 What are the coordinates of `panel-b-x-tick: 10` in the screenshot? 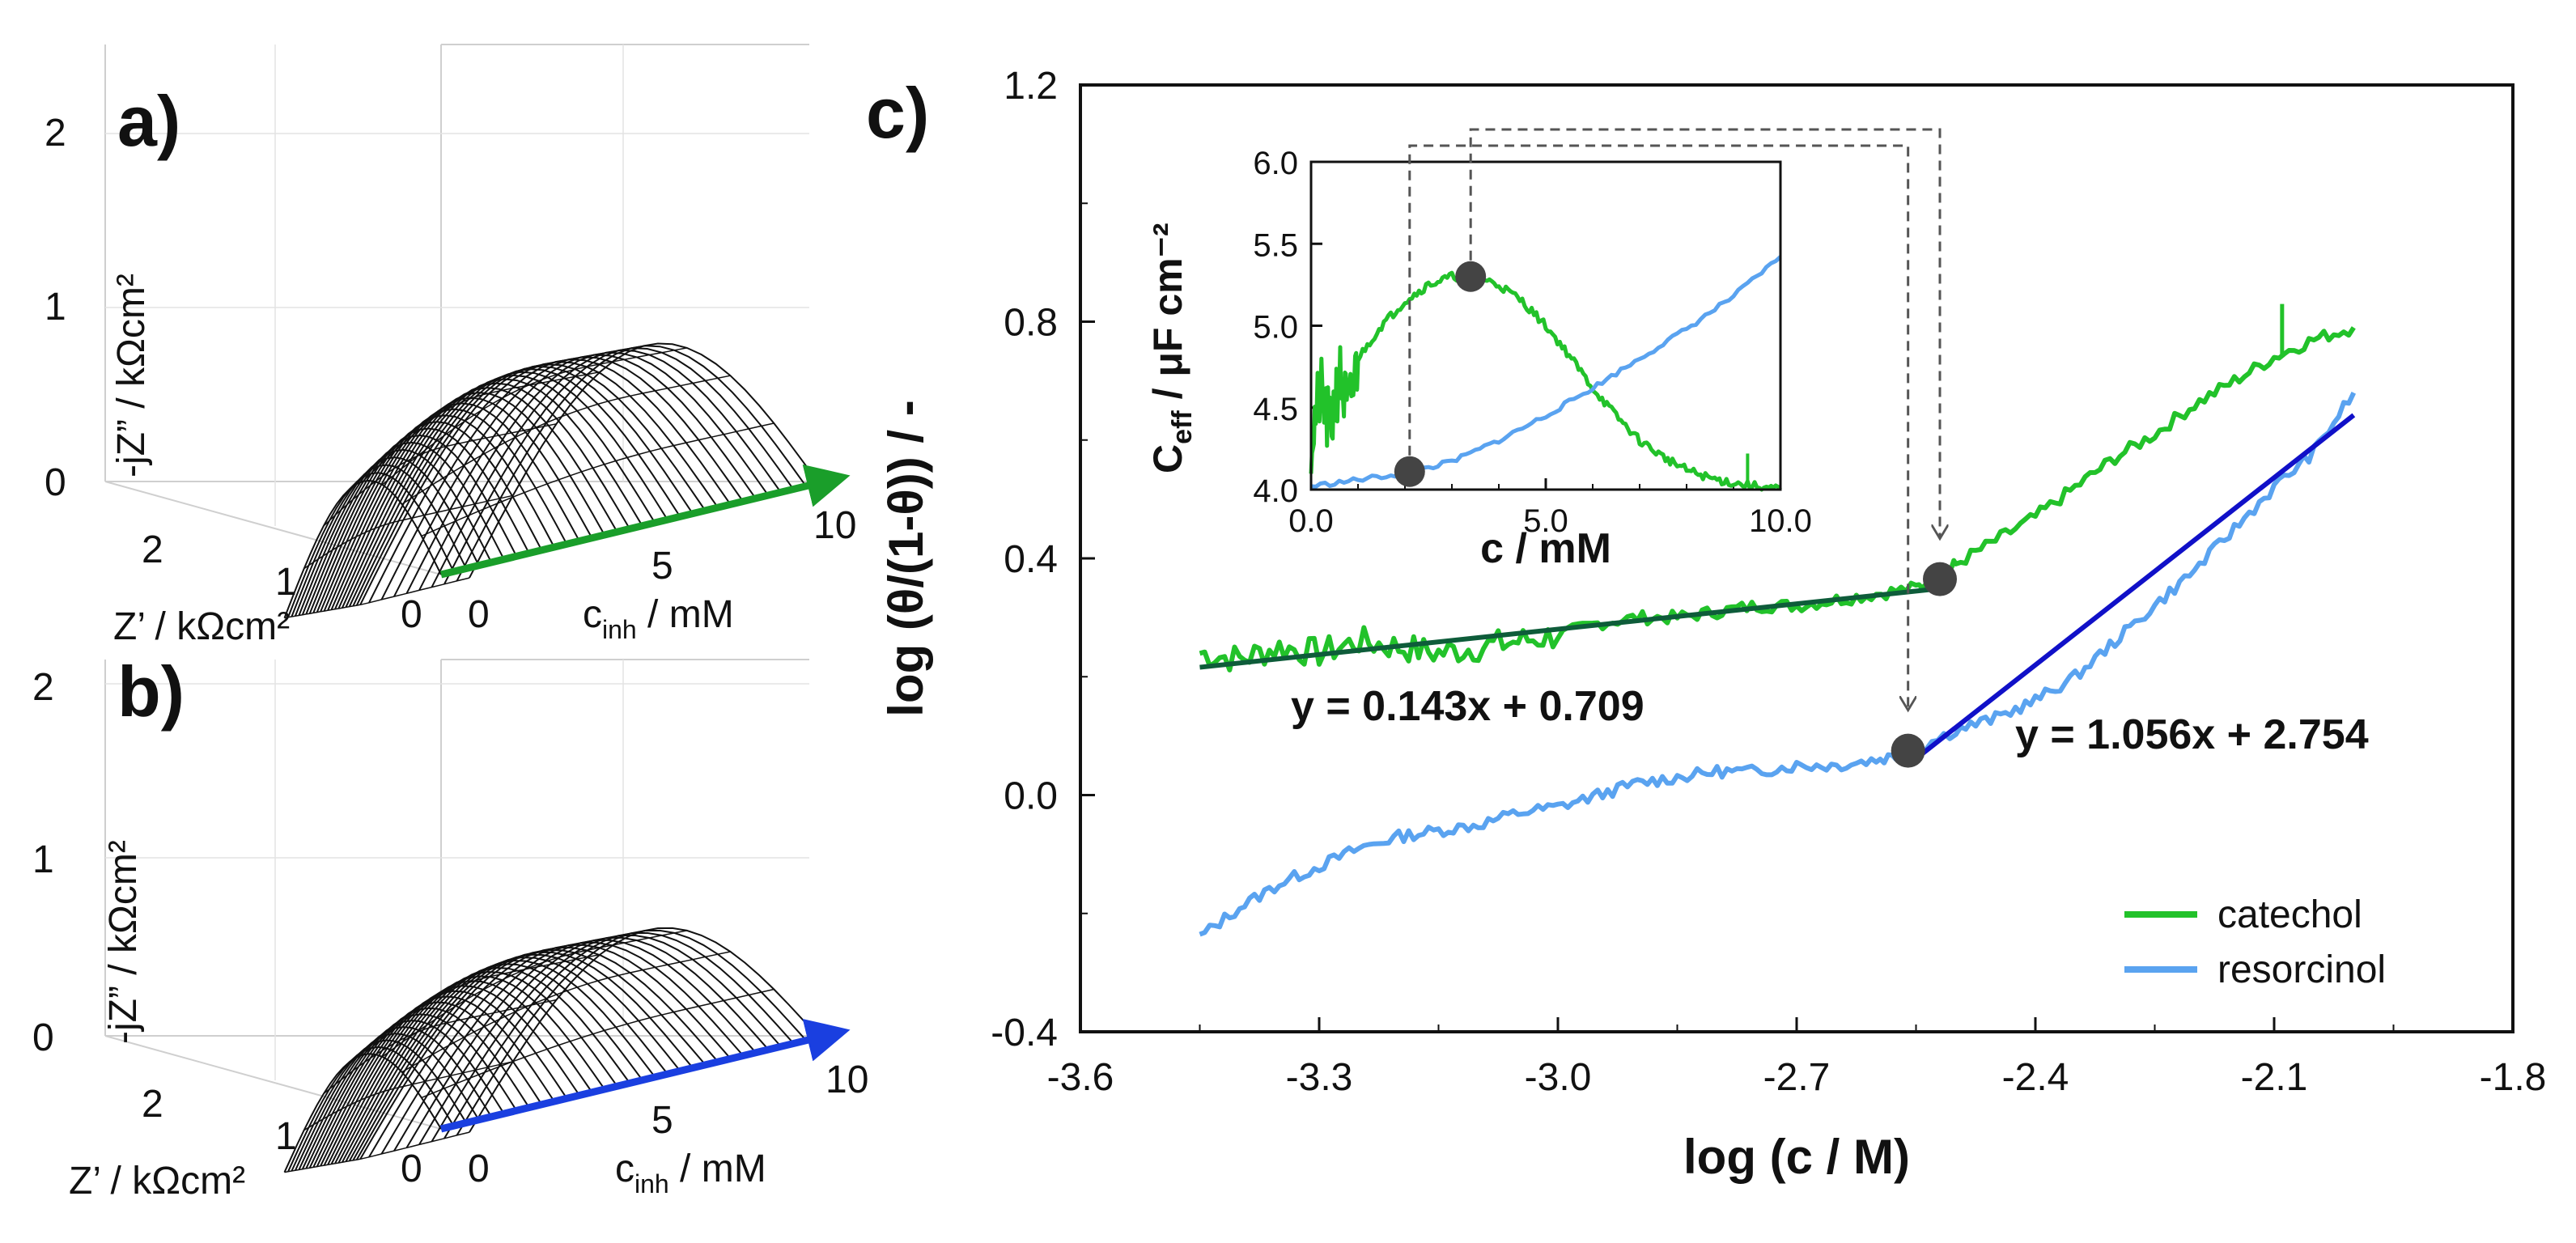 It's located at (846, 1079).